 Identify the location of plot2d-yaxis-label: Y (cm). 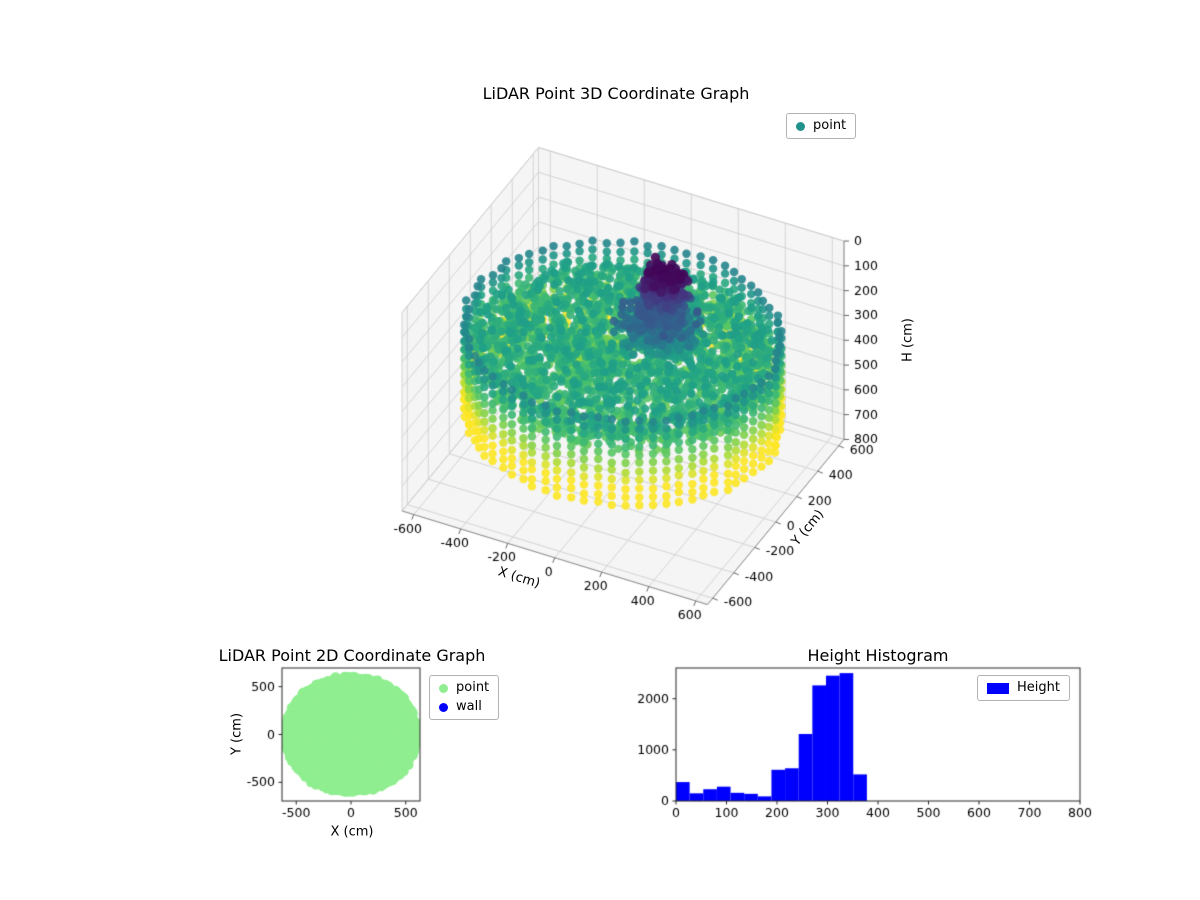
(237, 734).